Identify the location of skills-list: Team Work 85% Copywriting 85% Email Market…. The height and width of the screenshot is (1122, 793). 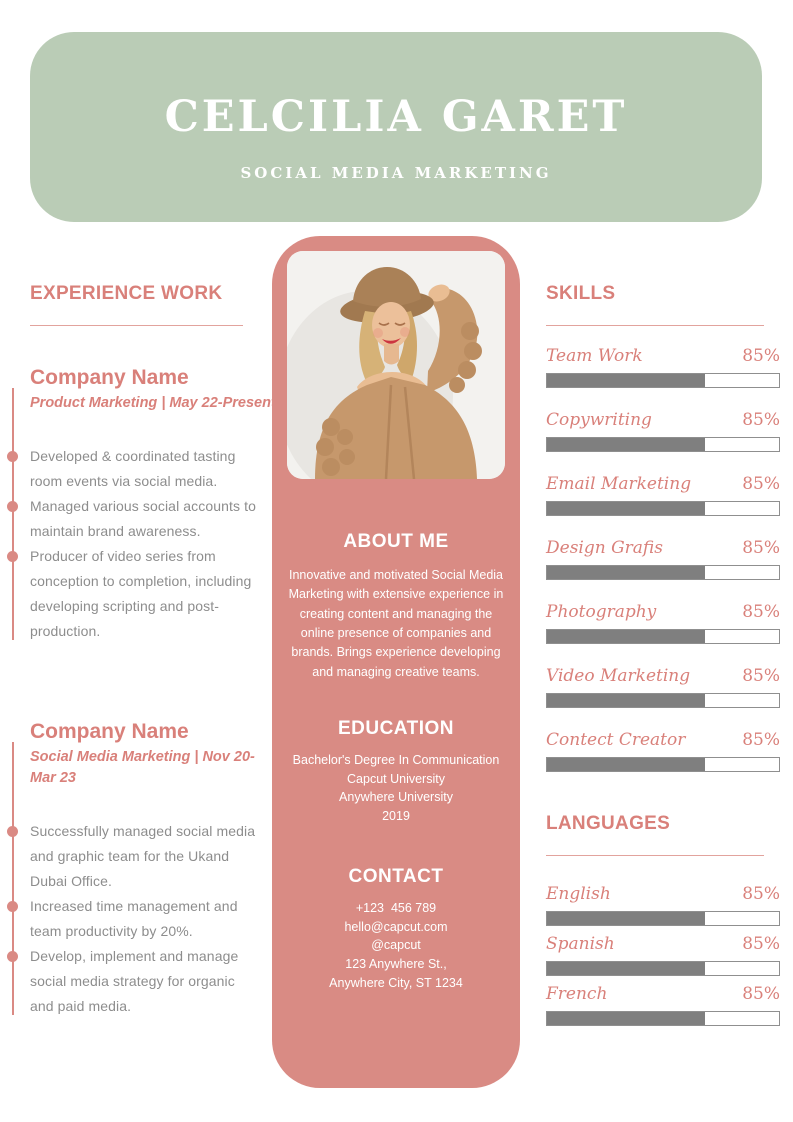
(663, 559).